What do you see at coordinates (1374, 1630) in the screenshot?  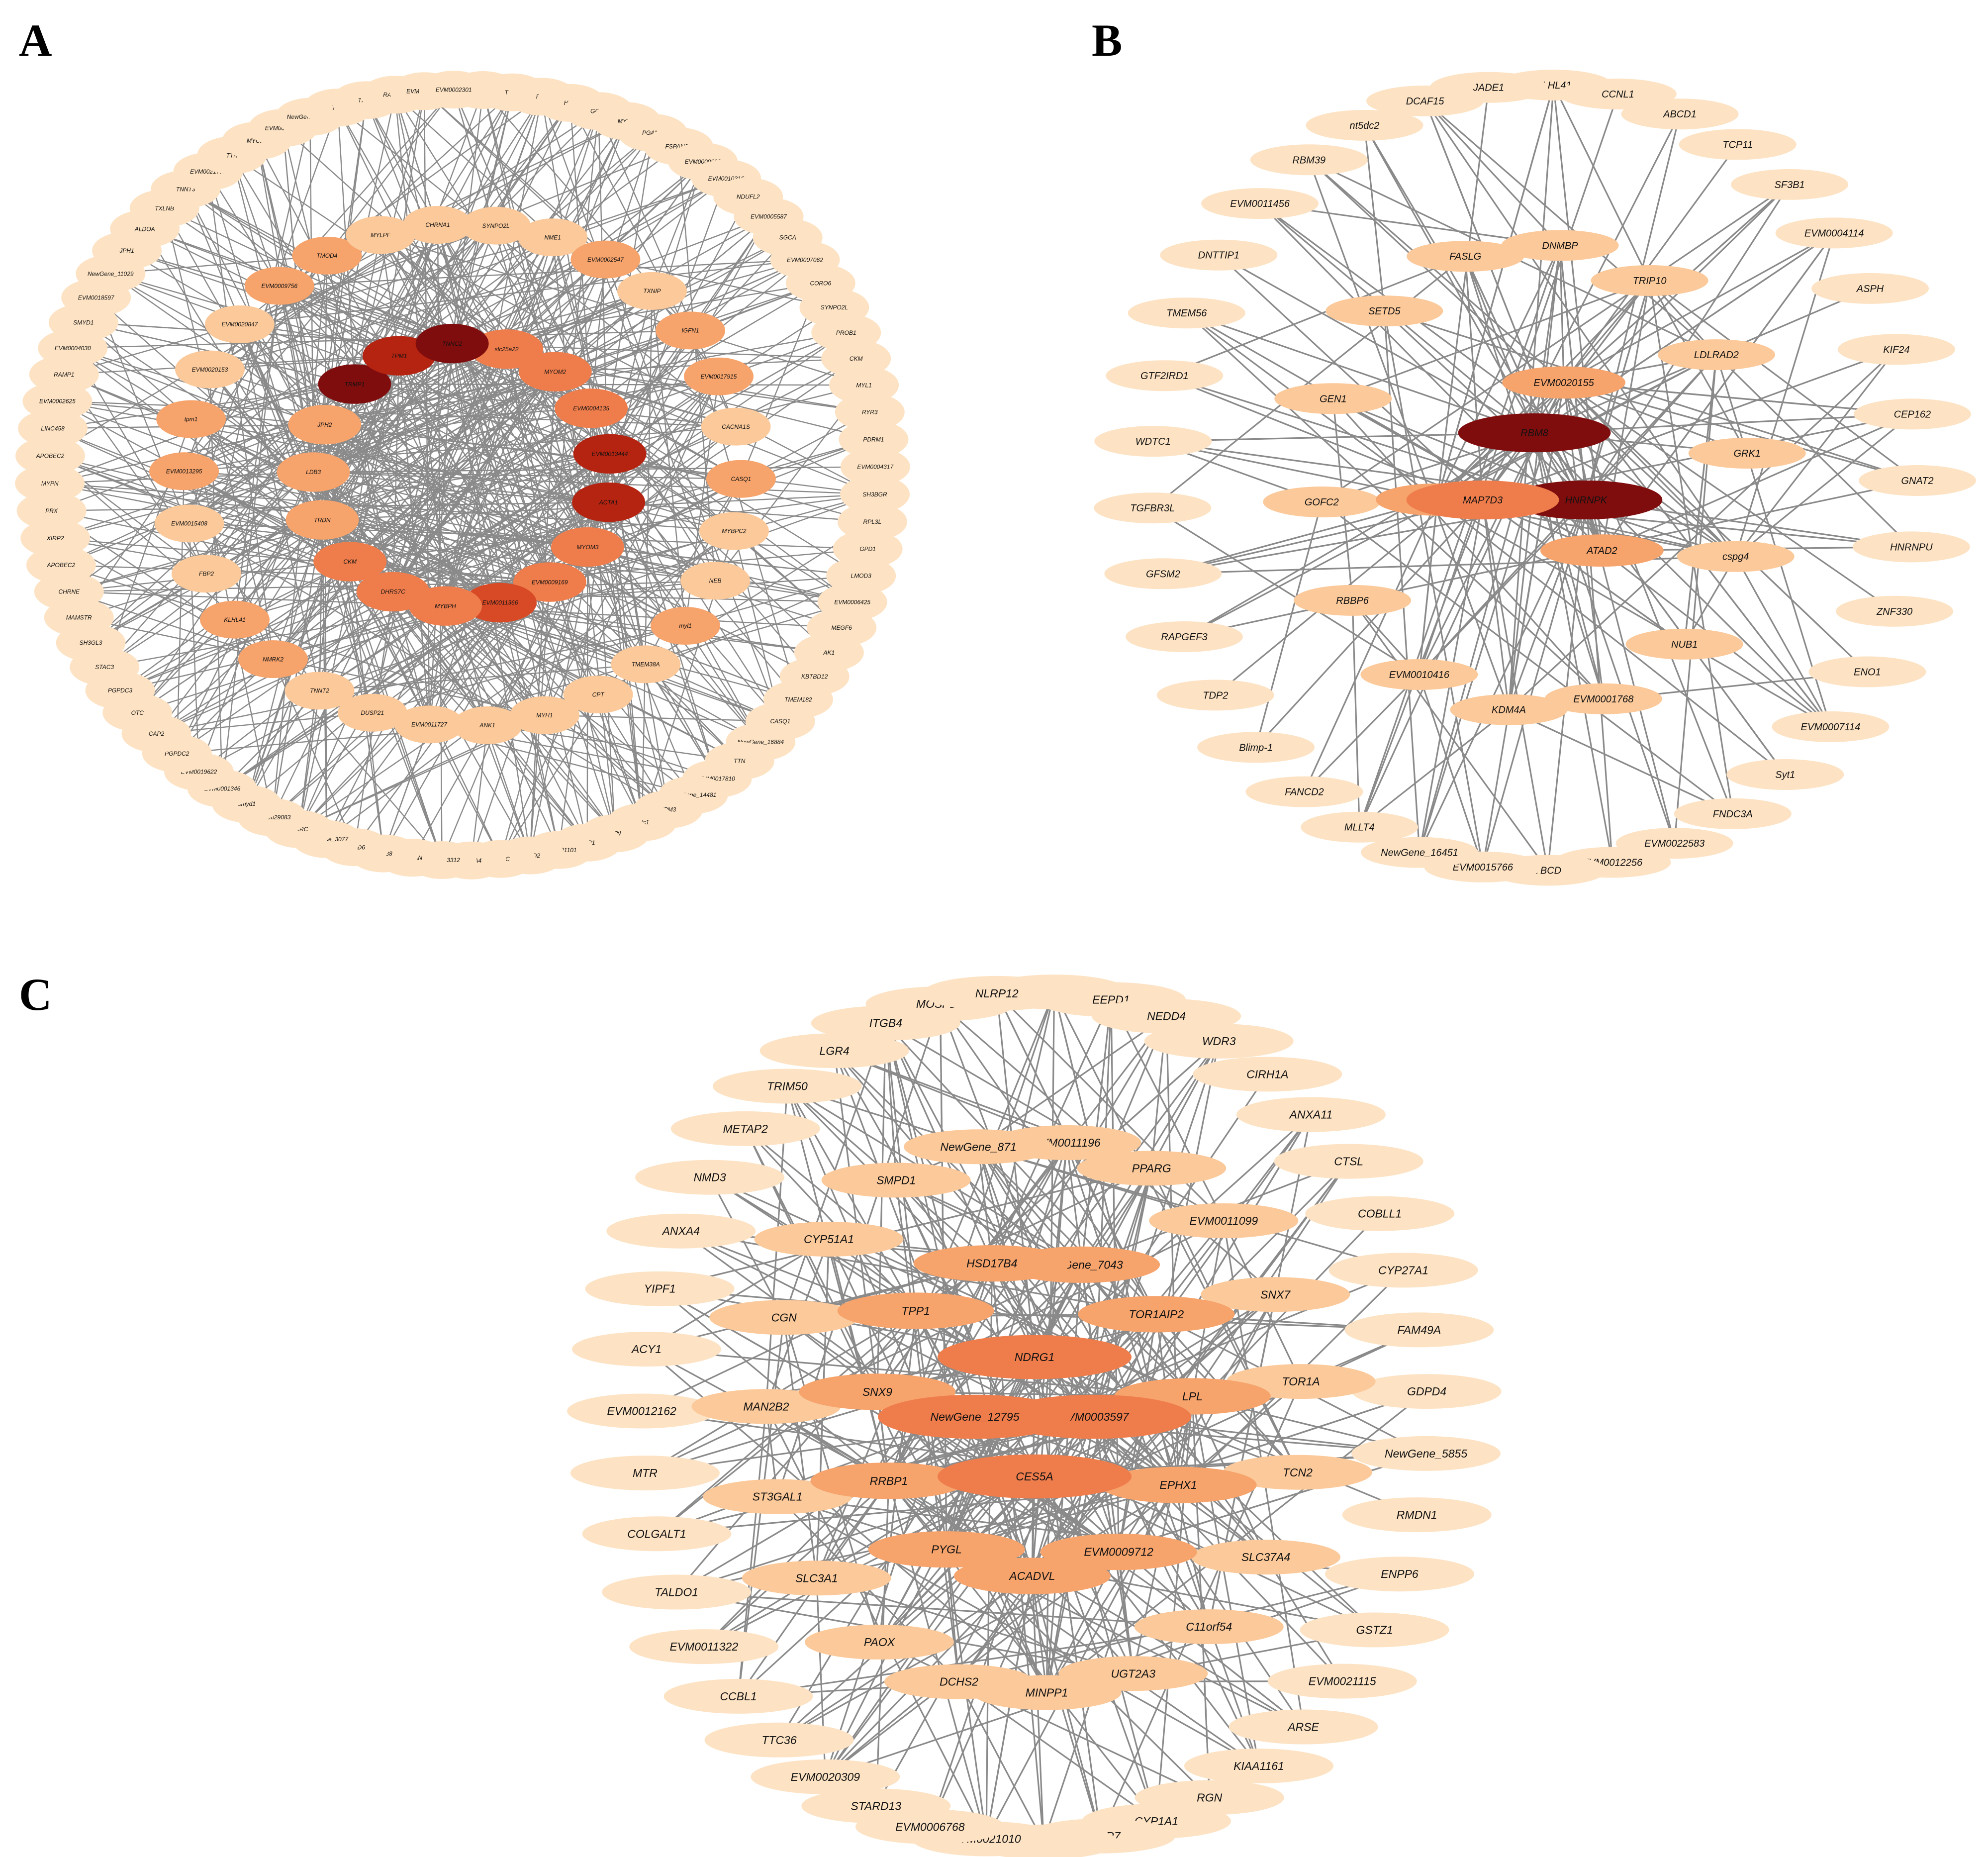 I see `panel-c-node: GSTZ1` at bounding box center [1374, 1630].